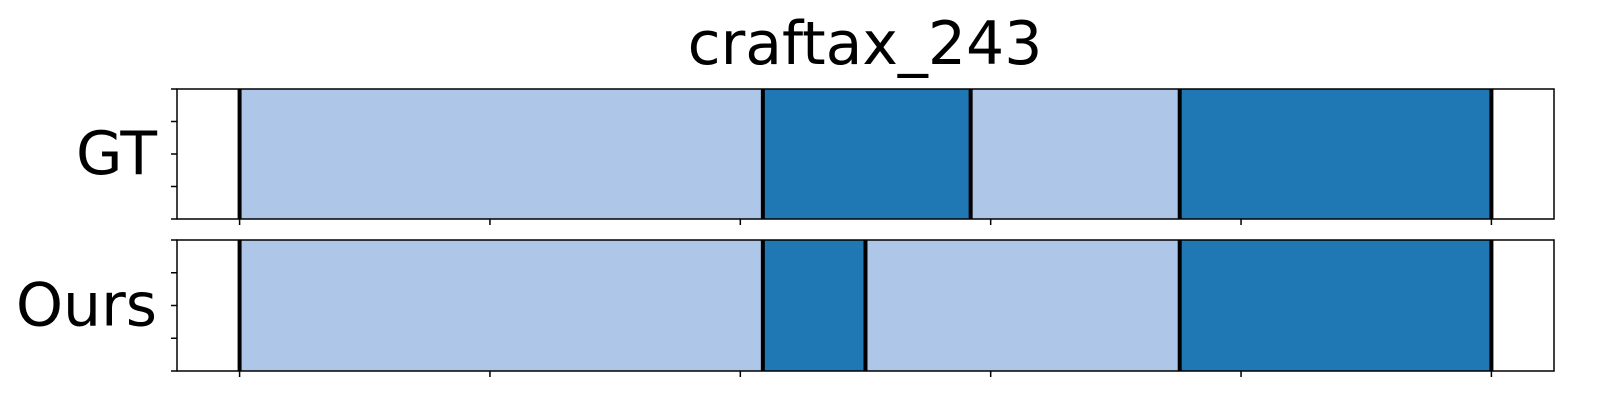 The height and width of the screenshot is (400, 1600). I want to click on chart-title: craftax_243, so click(865, 44).